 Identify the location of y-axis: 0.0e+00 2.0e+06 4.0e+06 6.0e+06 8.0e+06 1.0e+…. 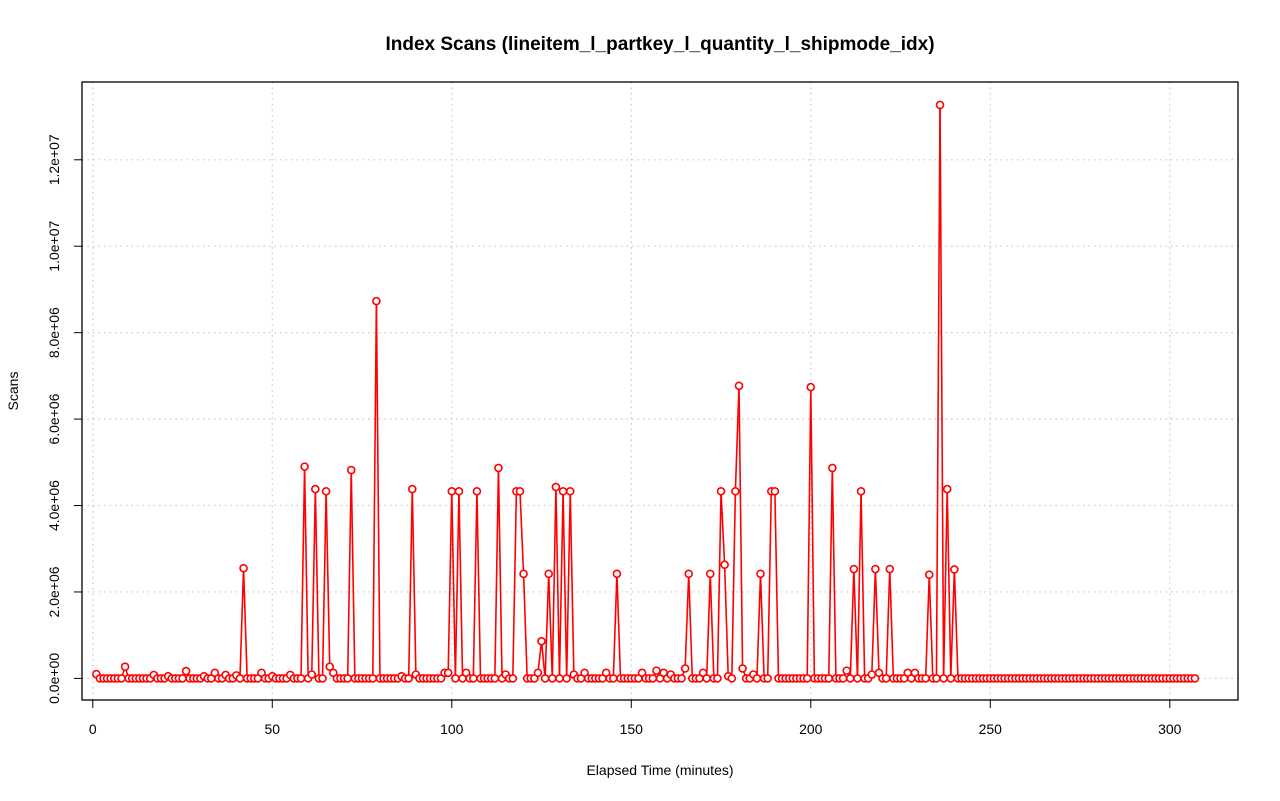
(64, 419).